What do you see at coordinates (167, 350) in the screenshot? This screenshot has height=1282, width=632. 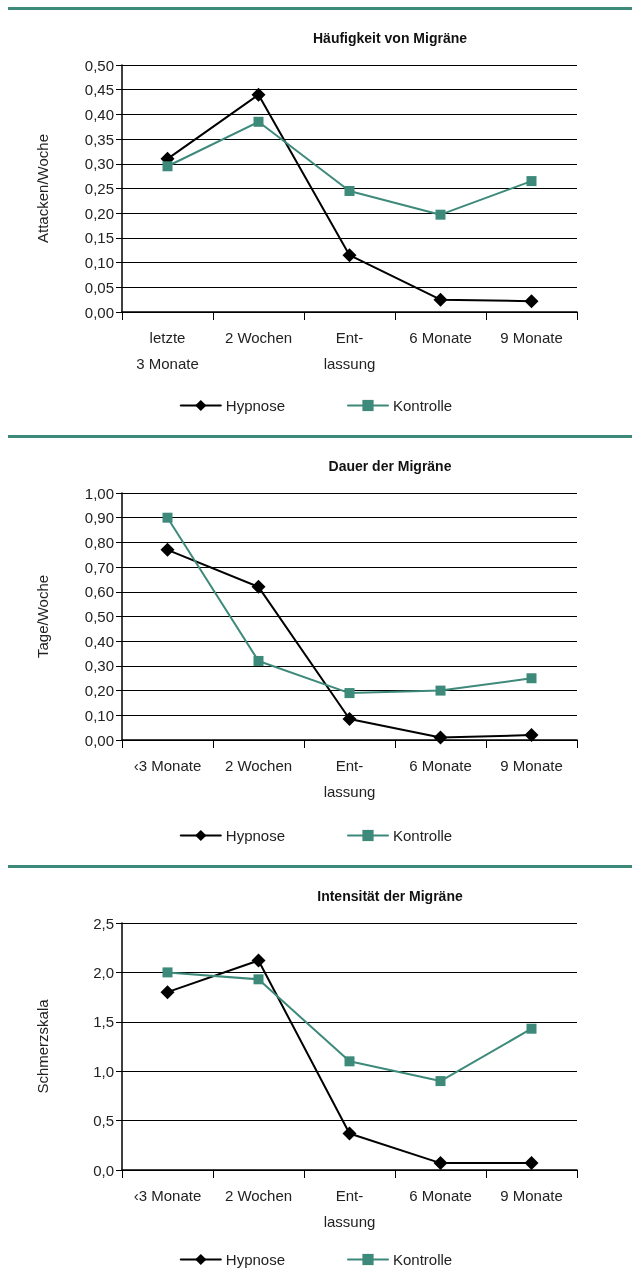 I see `x-tick-label: letzte 3 Monate` at bounding box center [167, 350].